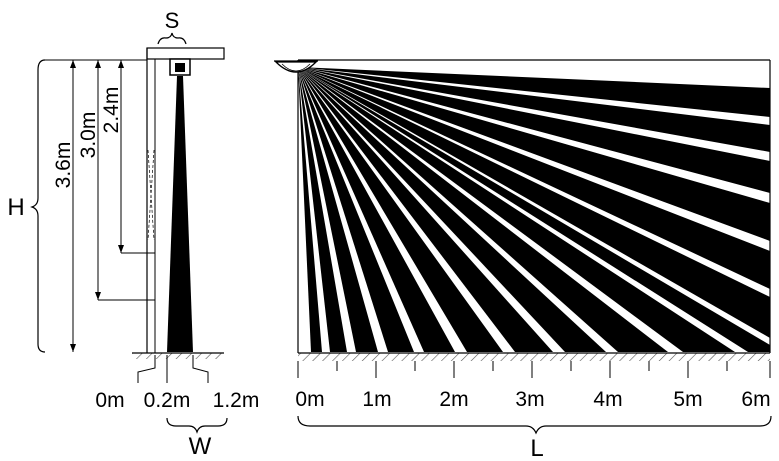 Image resolution: width=779 pixels, height=461 pixels. I want to click on sensor-lens, so click(180, 67).